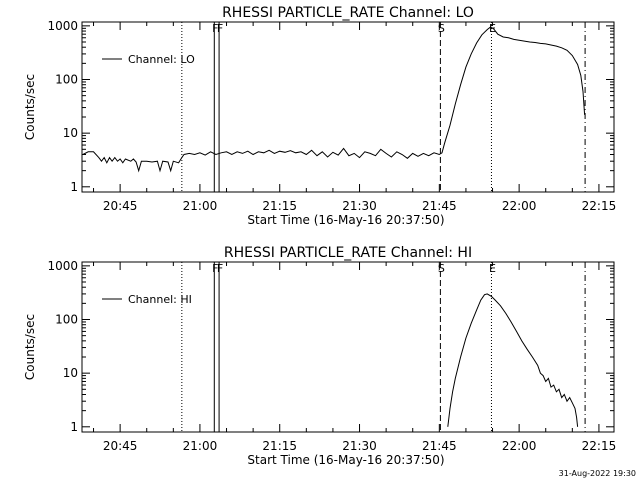 This screenshot has width=640, height=480. What do you see at coordinates (348, 13) in the screenshot?
I see `chart-title: RHESSI PARTICLE_RATE Channel: LO` at bounding box center [348, 13].